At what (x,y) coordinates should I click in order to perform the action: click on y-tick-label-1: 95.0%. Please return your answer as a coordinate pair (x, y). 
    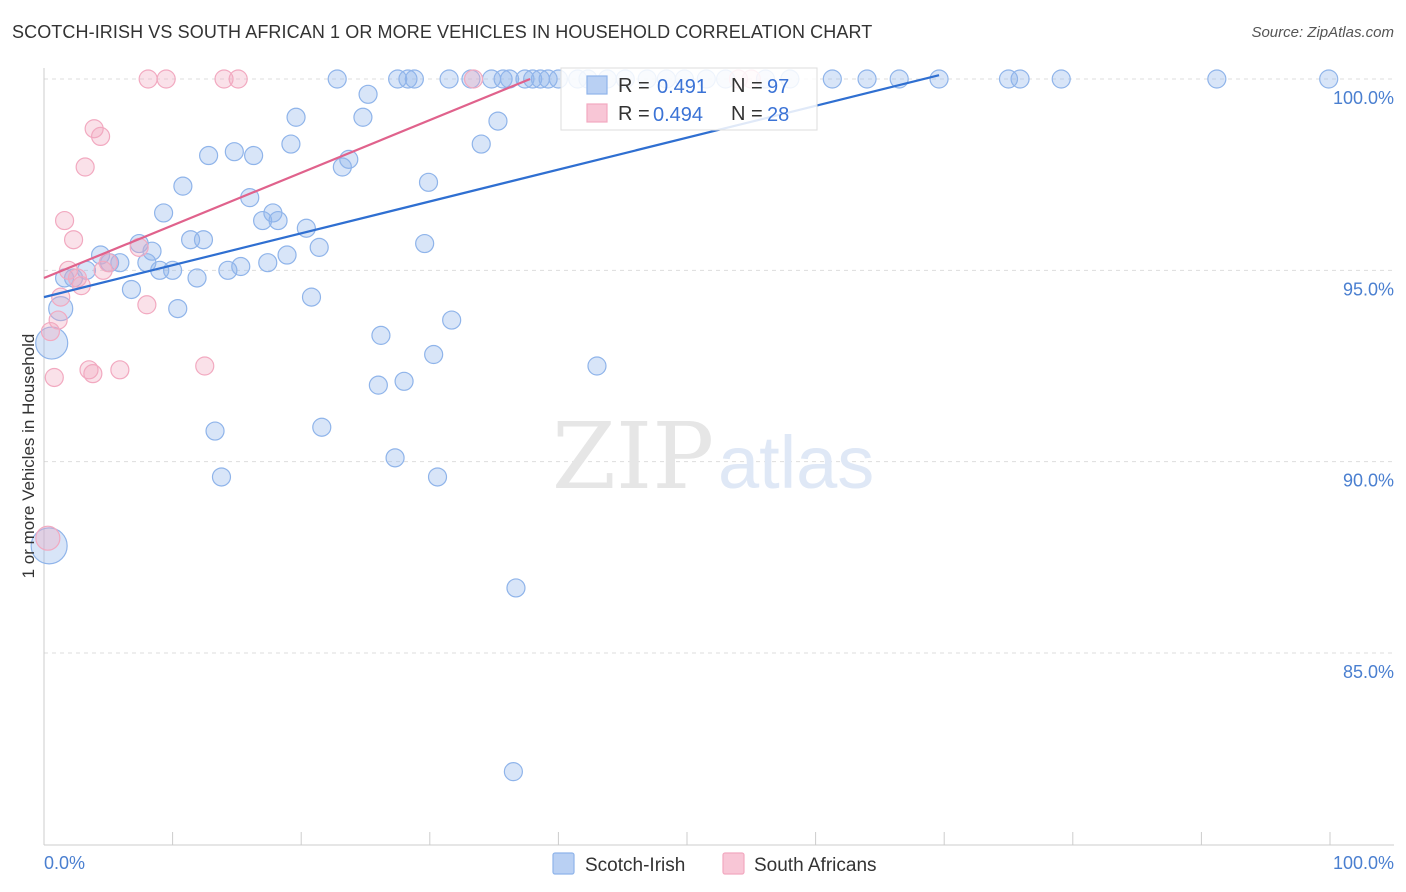
    Looking at the image, I should click on (1368, 289).